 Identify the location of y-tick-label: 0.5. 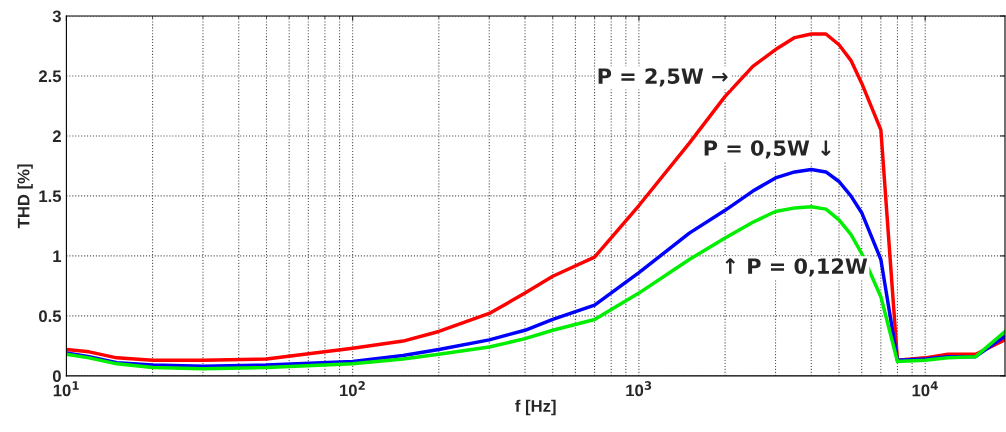
(50, 316).